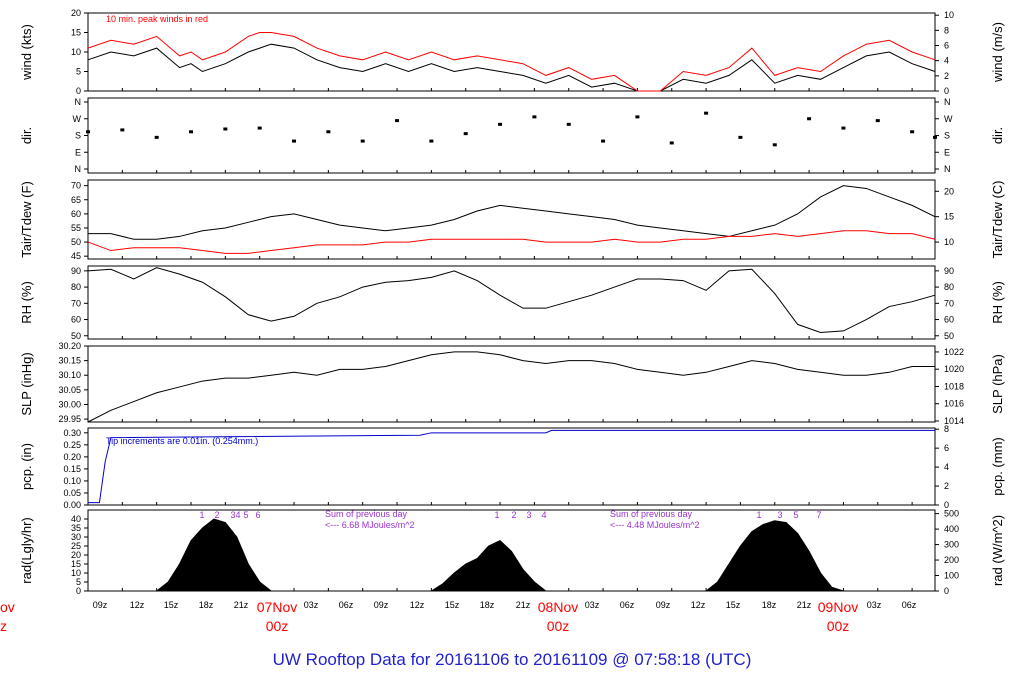 This screenshot has width=1024, height=700. I want to click on dir-frame, so click(511, 135).